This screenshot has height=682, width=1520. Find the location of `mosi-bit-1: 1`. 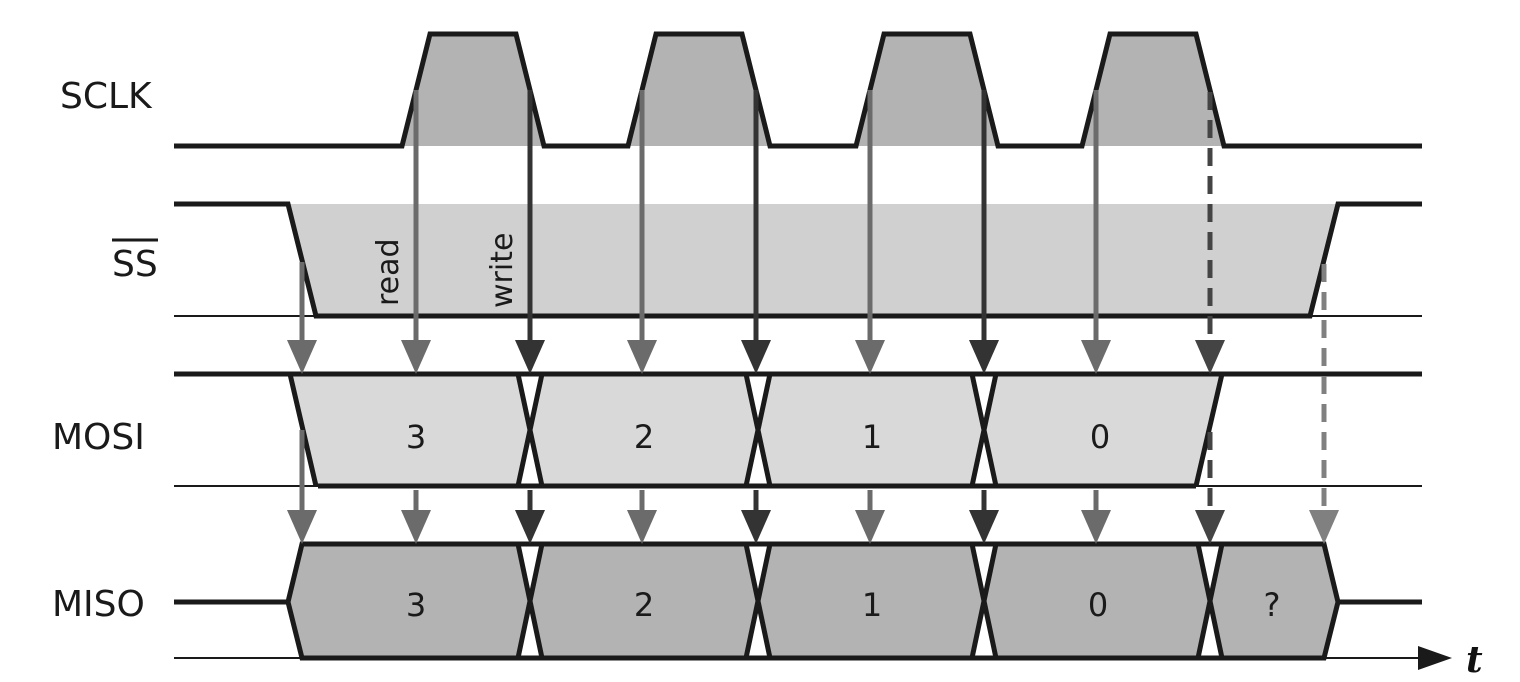

mosi-bit-1: 1 is located at coordinates (872, 437).